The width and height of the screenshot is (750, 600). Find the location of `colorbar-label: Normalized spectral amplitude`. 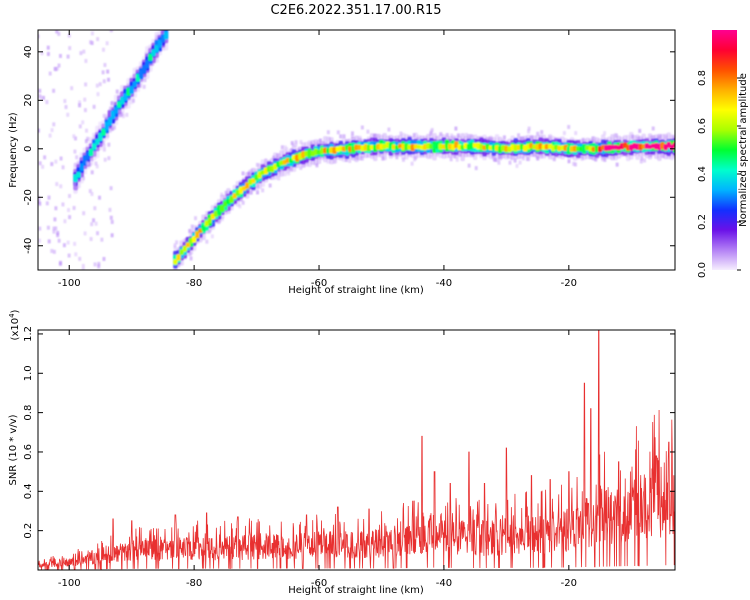

colorbar-label: Normalized spectral amplitude is located at coordinates (743, 150).